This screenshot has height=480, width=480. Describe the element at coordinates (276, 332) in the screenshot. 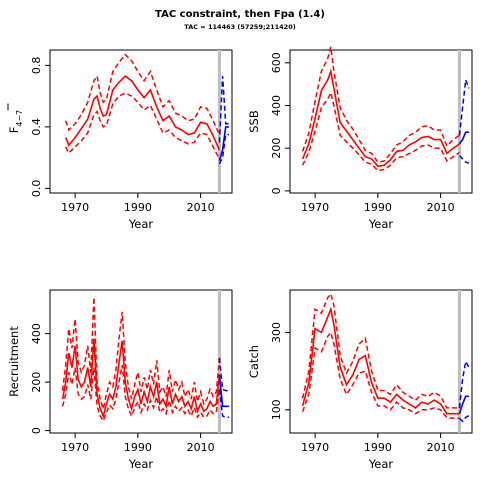

I see `y-tick-label: 300` at that location.